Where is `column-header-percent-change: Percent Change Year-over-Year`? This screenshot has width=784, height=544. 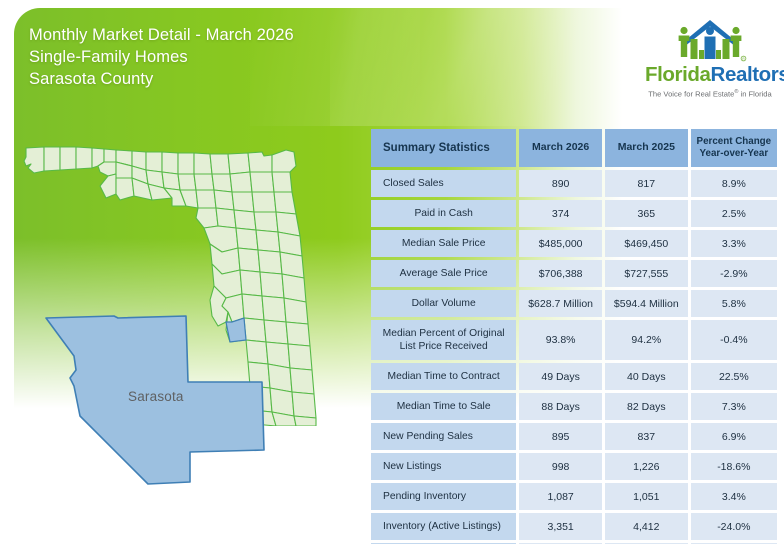 column-header-percent-change: Percent Change Year-over-Year is located at coordinates (733, 148).